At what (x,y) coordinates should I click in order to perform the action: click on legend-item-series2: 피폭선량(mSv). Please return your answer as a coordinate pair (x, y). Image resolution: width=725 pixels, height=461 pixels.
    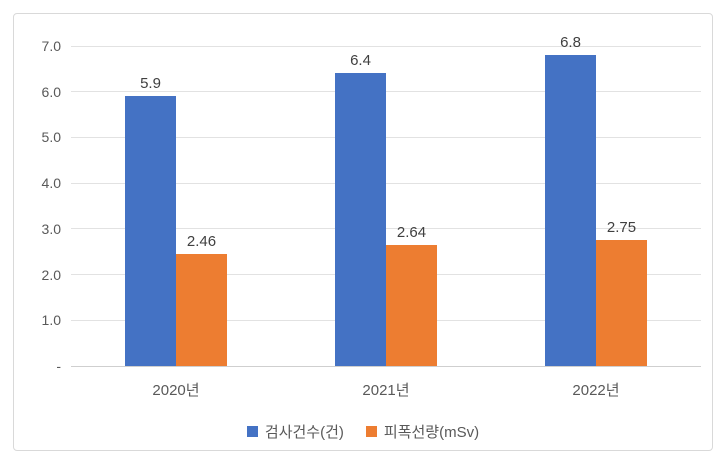
    Looking at the image, I should click on (422, 431).